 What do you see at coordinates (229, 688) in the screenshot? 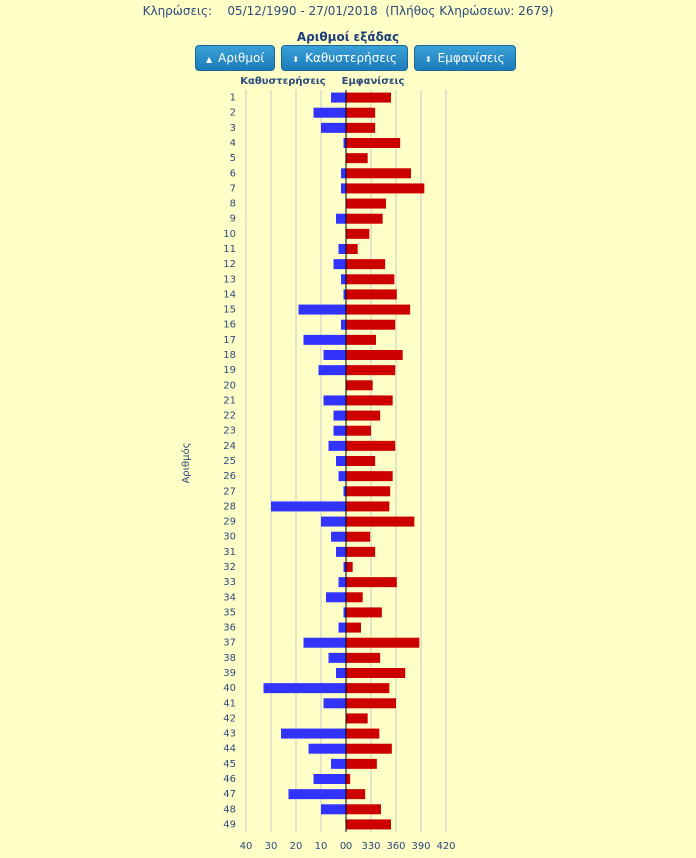
I see `y-tick-label: 40` at bounding box center [229, 688].